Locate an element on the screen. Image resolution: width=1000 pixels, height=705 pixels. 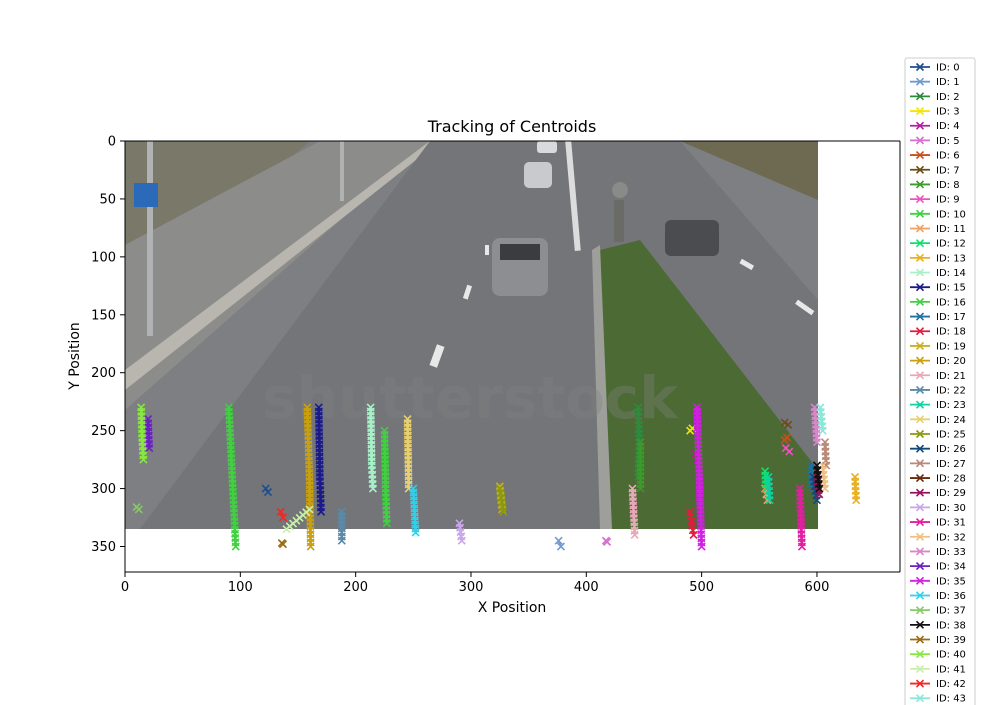
legend-item: ID: 21 is located at coordinates (938, 376).